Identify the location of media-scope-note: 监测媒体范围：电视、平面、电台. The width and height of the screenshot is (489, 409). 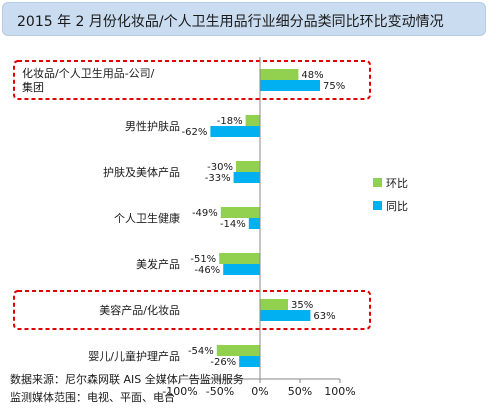
(92, 397).